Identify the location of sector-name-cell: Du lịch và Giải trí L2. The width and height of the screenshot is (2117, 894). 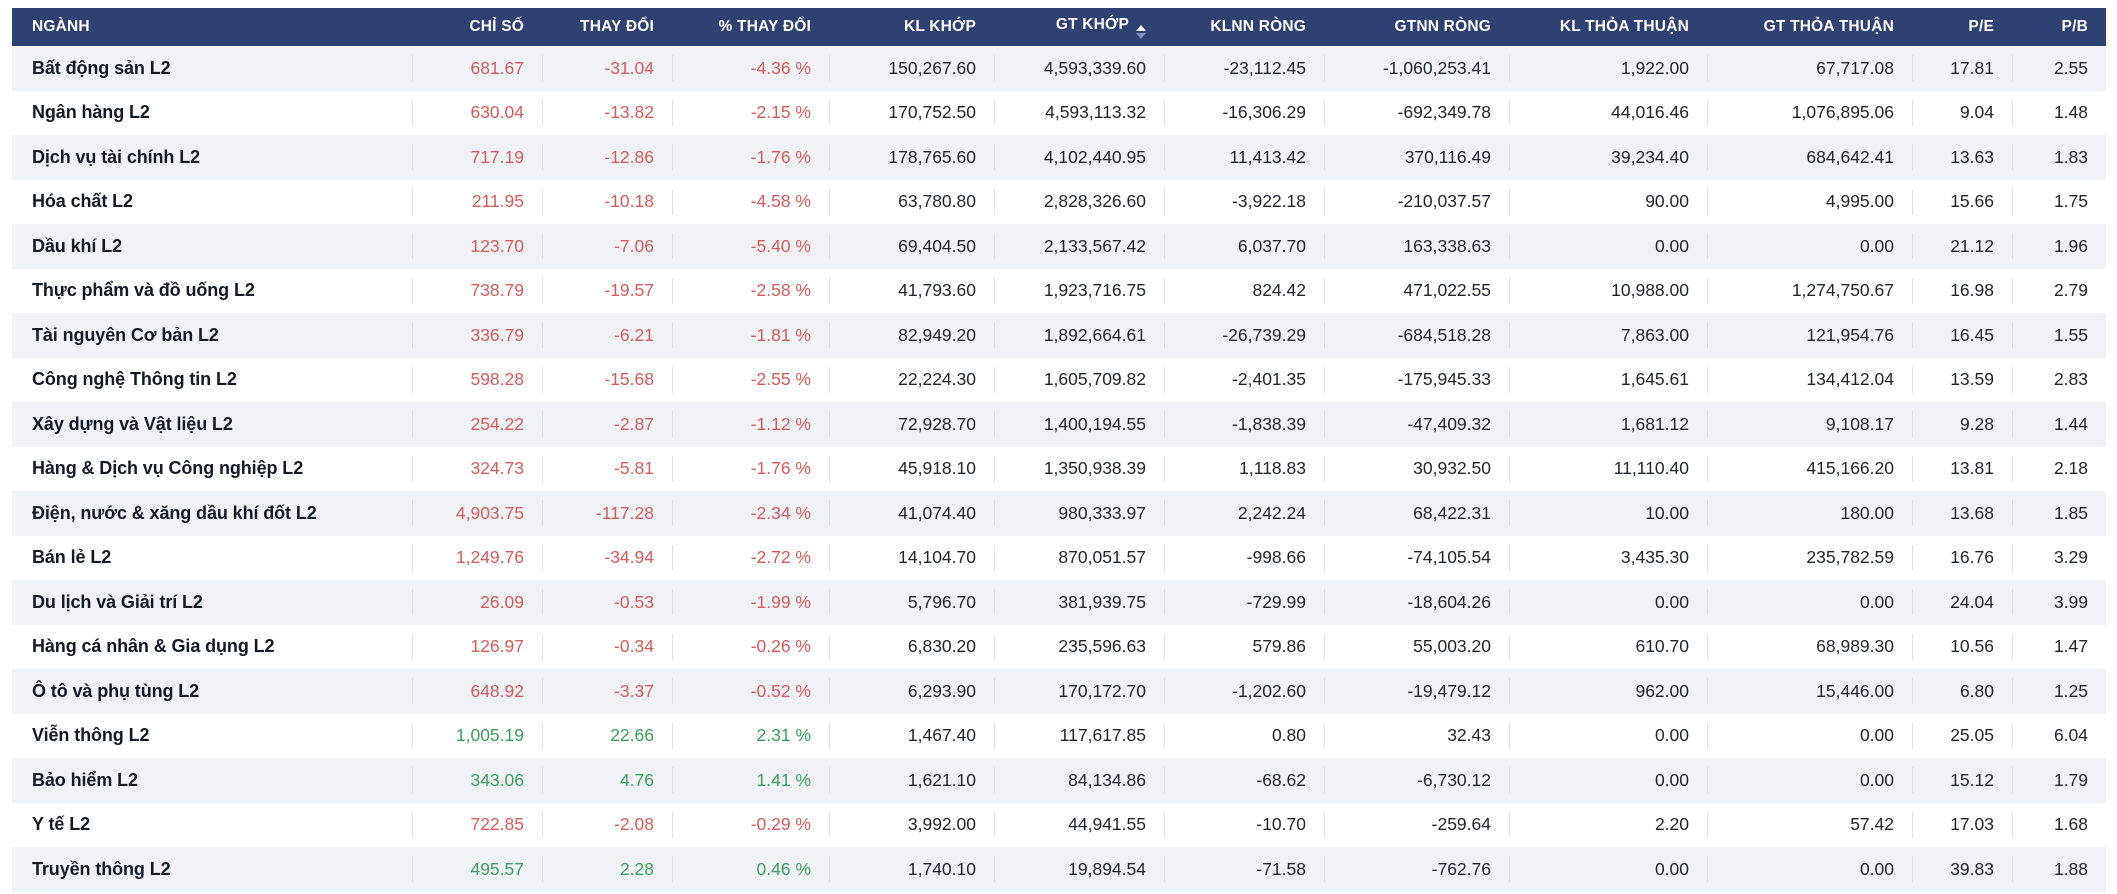
(212, 602).